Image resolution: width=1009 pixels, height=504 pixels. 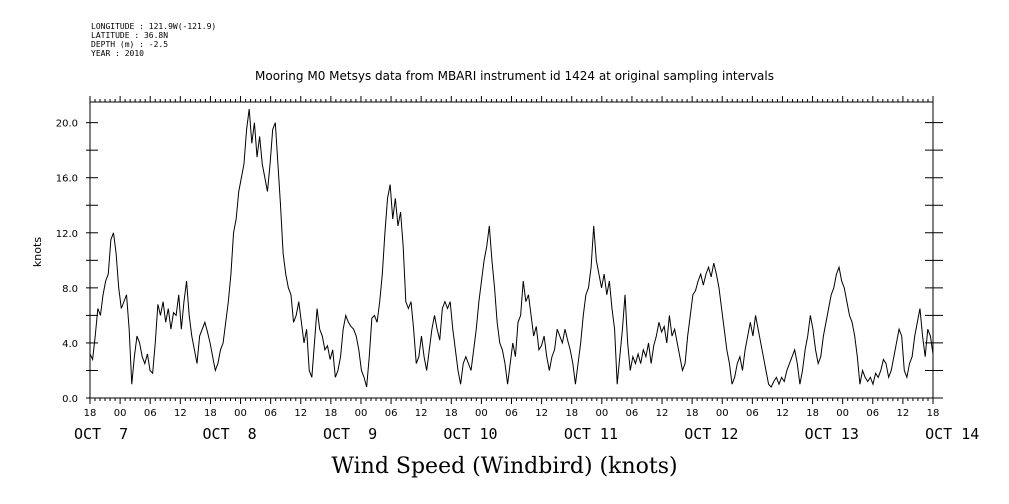 I want to click on y-tick-label: 16.0, so click(x=67, y=179).